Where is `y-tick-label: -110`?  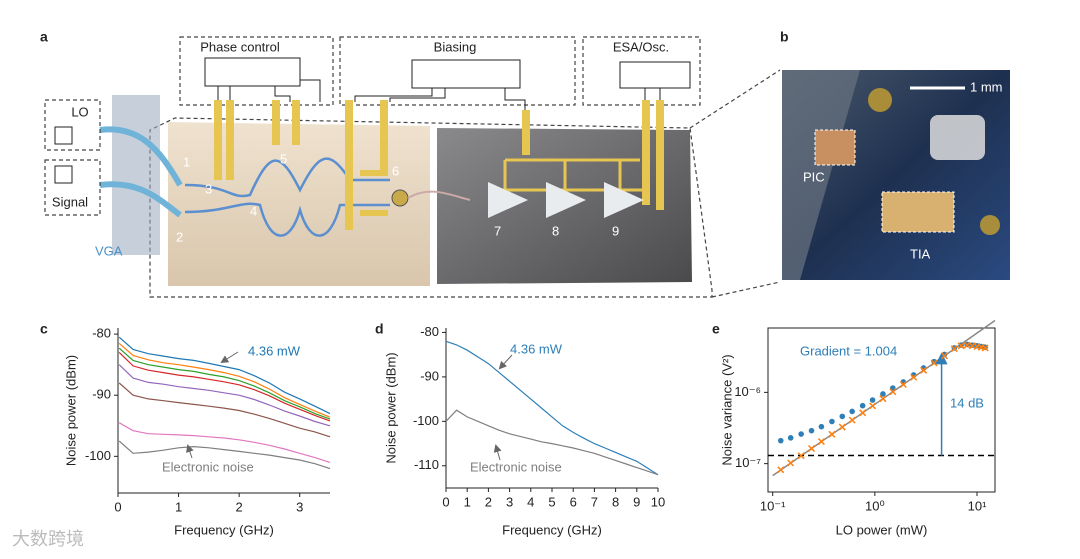 y-tick-label: -110 is located at coordinates (426, 464).